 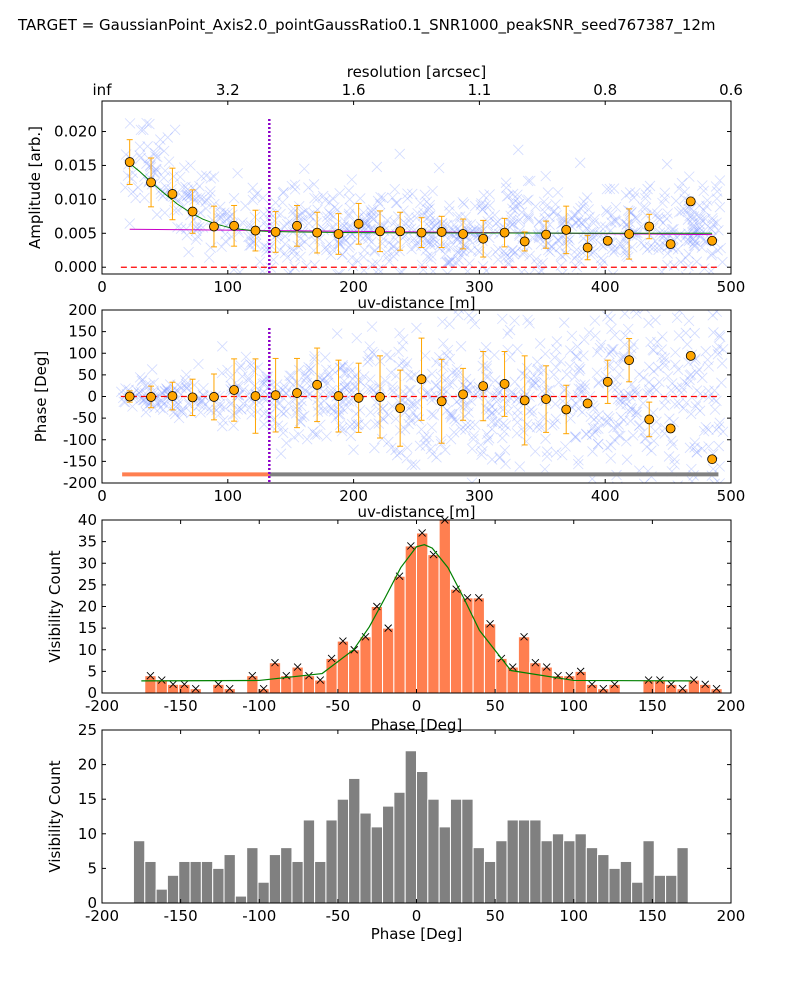 I want to click on x-tick-label: 50, so click(x=495, y=706).